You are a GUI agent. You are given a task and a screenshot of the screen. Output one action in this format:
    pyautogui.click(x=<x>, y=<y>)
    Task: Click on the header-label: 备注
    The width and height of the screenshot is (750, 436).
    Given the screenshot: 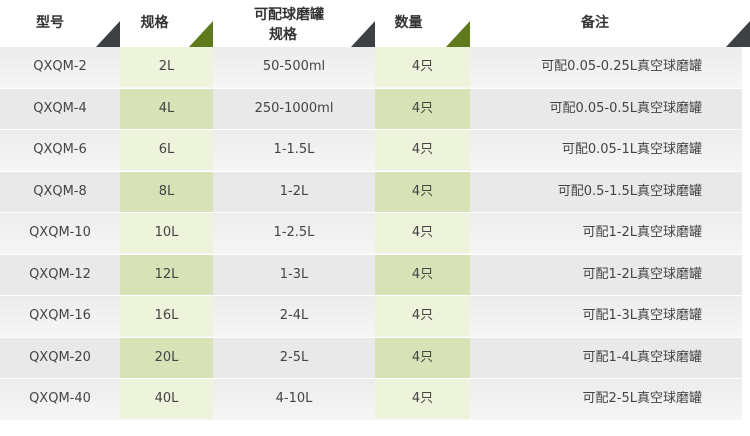 What is the action you would take?
    pyautogui.click(x=595, y=23)
    